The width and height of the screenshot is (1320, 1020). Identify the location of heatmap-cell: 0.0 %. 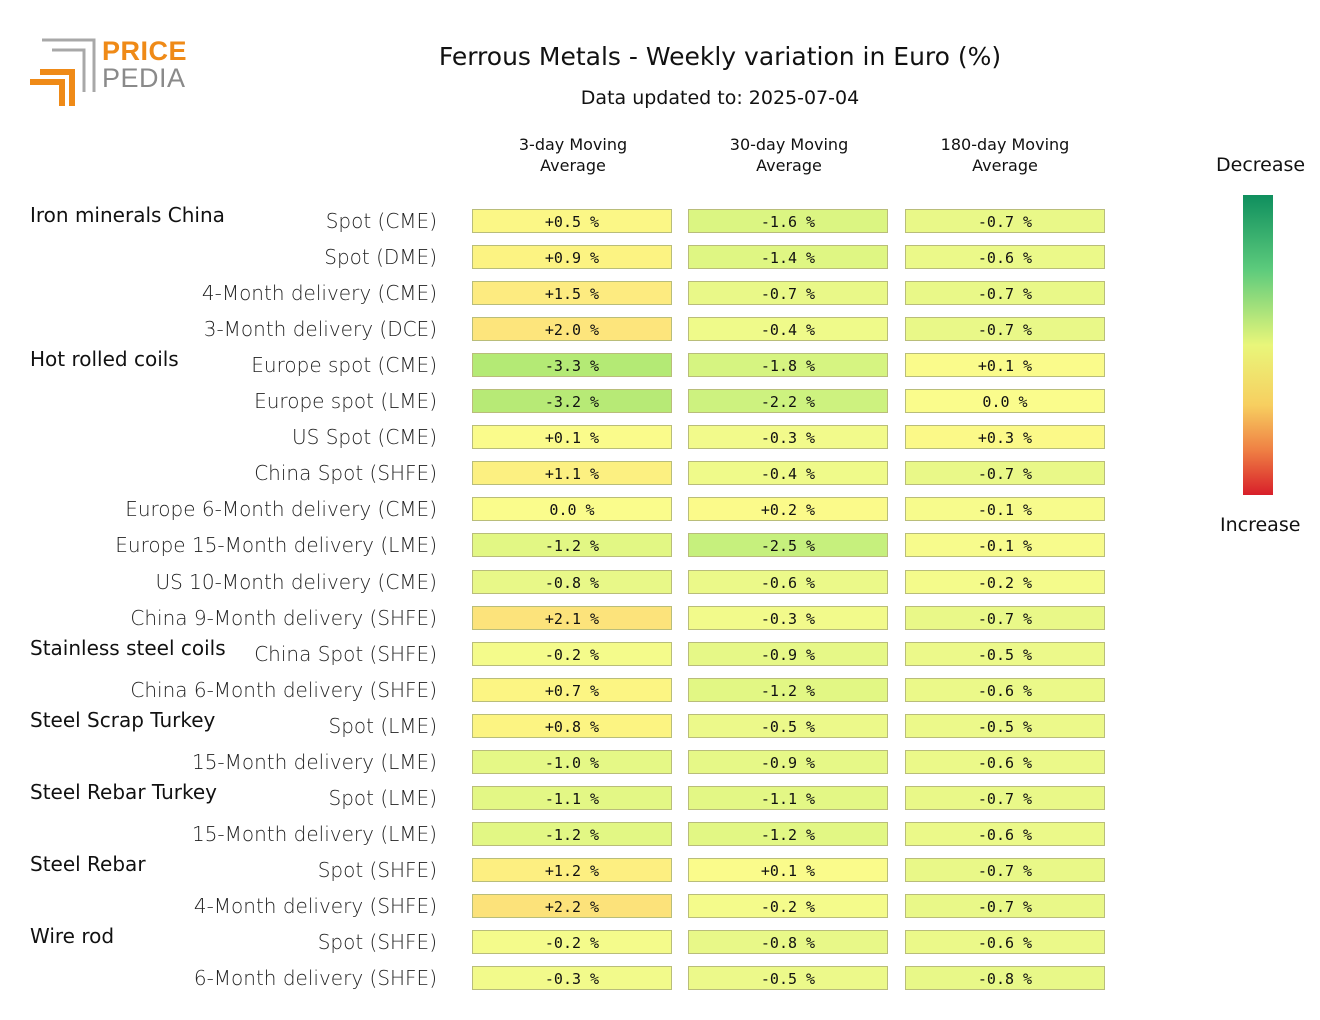
(572, 509).